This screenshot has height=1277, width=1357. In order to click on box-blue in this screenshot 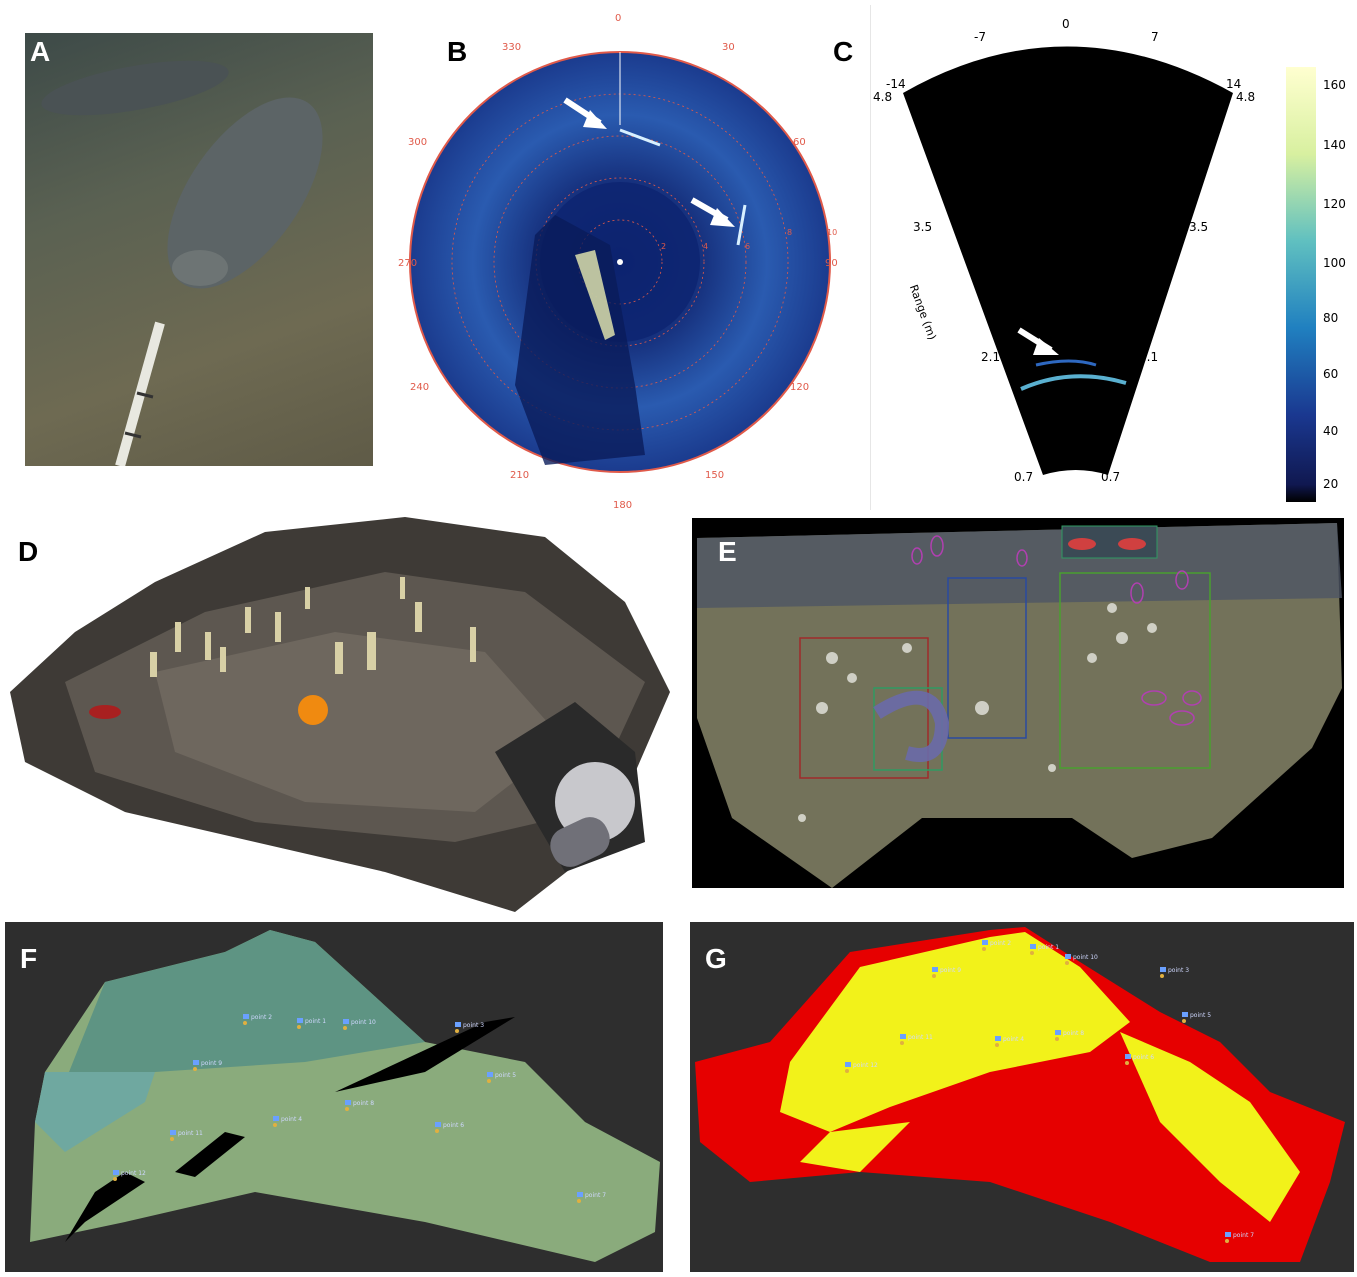, I will do `click(987, 658)`.